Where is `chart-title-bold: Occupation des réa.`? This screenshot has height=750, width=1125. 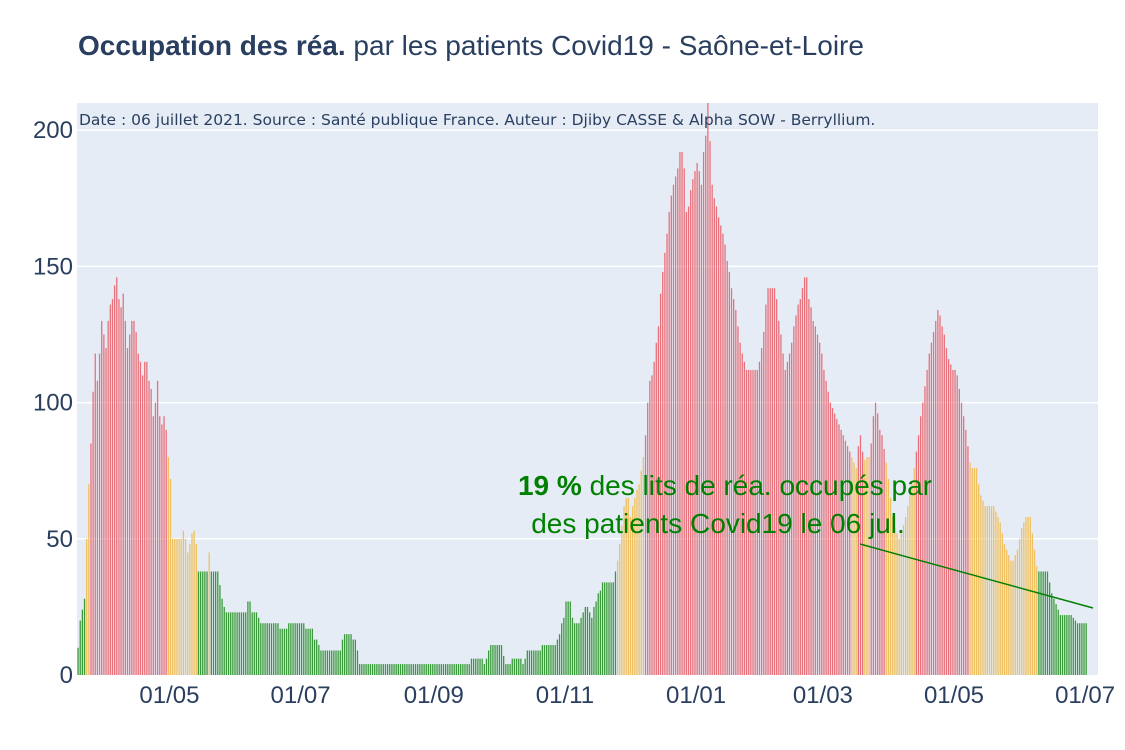
chart-title-bold: Occupation des réa. is located at coordinates (212, 45).